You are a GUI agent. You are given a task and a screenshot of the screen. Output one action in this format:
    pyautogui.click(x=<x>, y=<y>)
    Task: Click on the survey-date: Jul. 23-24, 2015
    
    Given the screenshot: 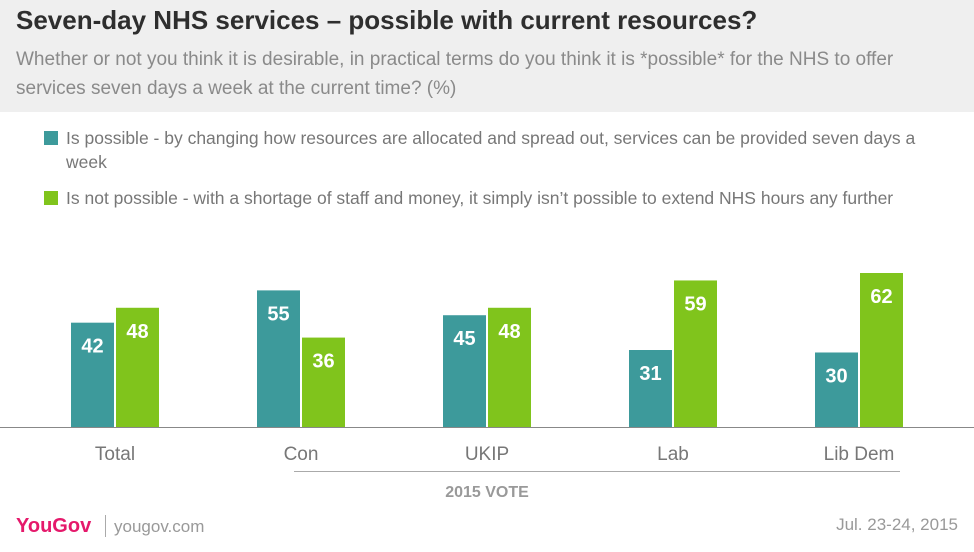 What is the action you would take?
    pyautogui.click(x=897, y=524)
    